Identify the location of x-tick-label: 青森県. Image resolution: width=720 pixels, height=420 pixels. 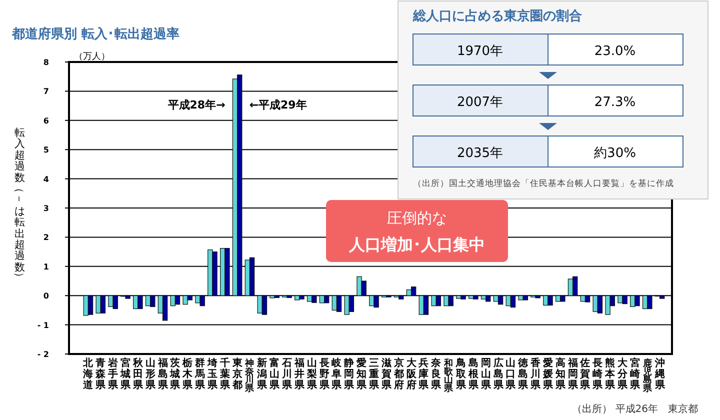
(100, 374).